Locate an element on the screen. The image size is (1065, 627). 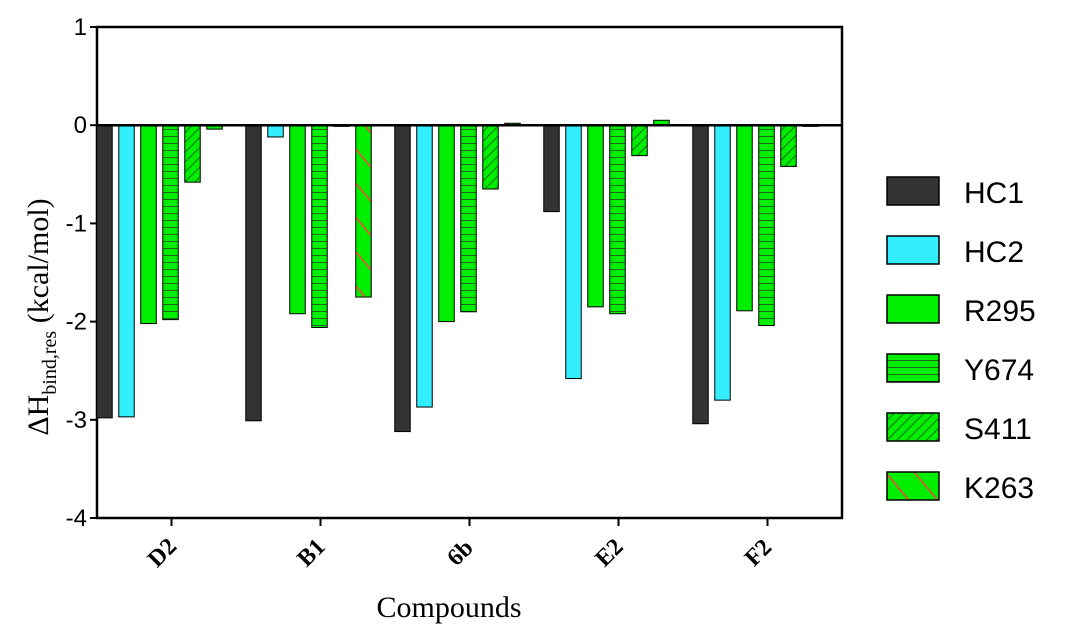
bar-y674-f2 is located at coordinates (766, 225).